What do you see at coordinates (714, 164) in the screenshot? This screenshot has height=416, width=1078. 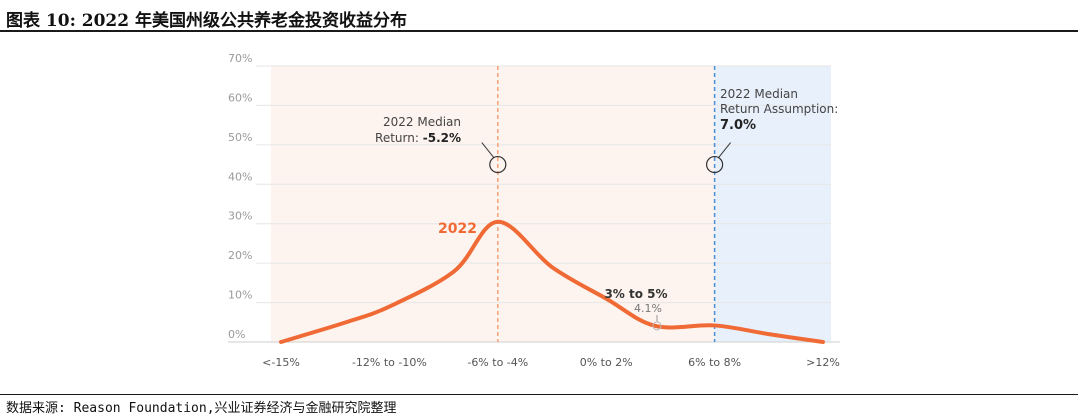 I see `assumption-marker` at bounding box center [714, 164].